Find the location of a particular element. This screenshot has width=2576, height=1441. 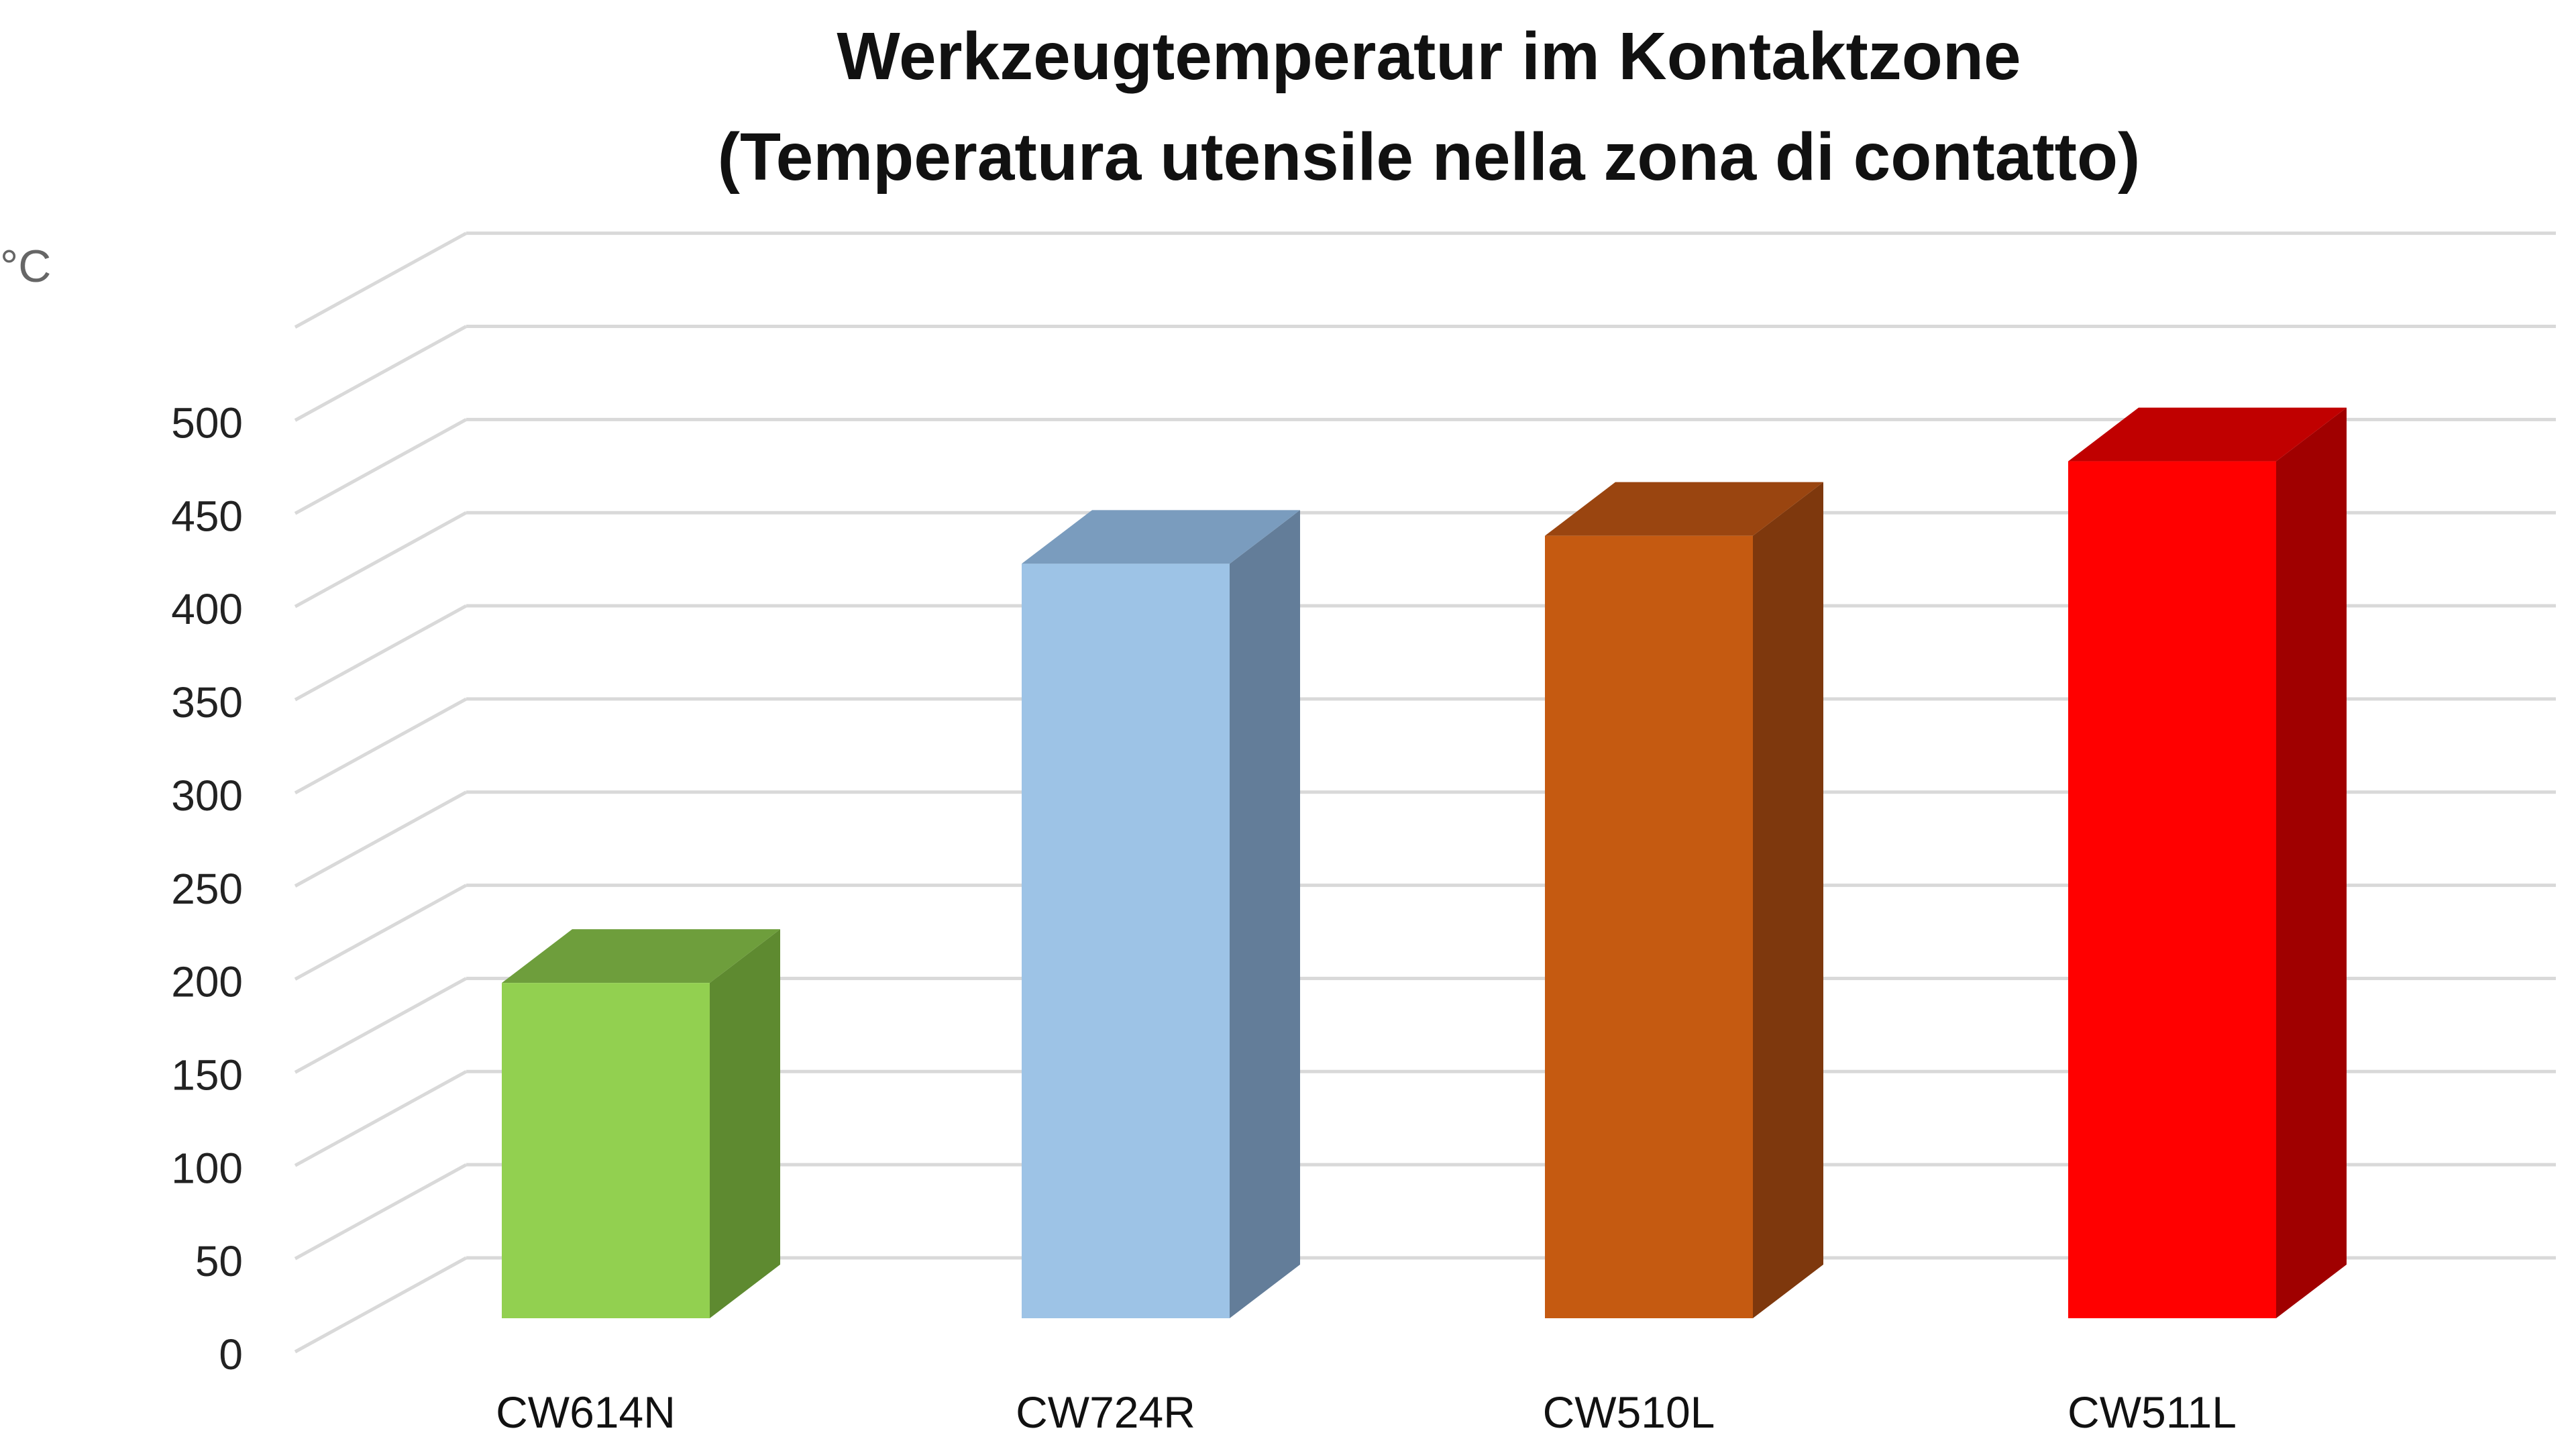

x-category-label: CW614N is located at coordinates (586, 1412).